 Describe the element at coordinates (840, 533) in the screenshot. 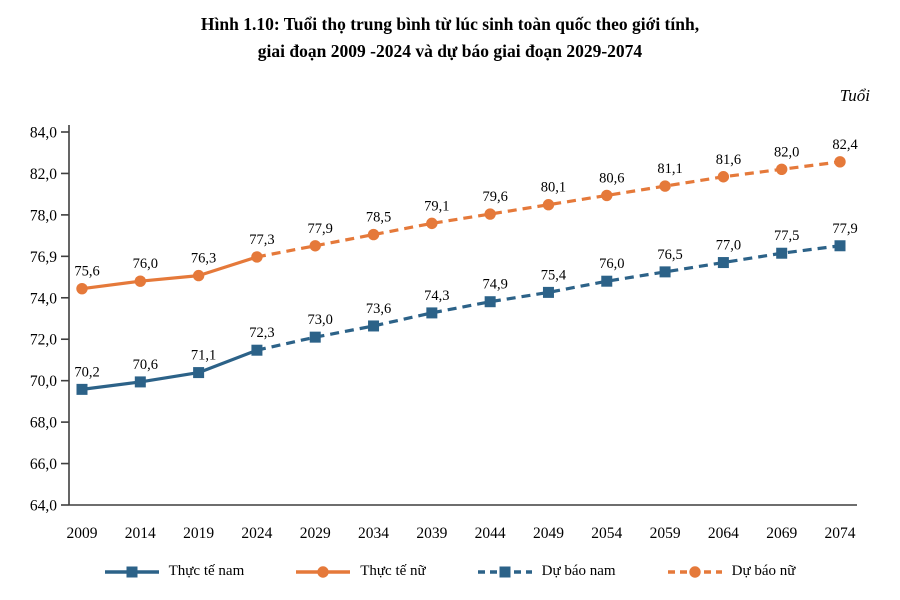

I see `x-tick-label: 2074` at that location.